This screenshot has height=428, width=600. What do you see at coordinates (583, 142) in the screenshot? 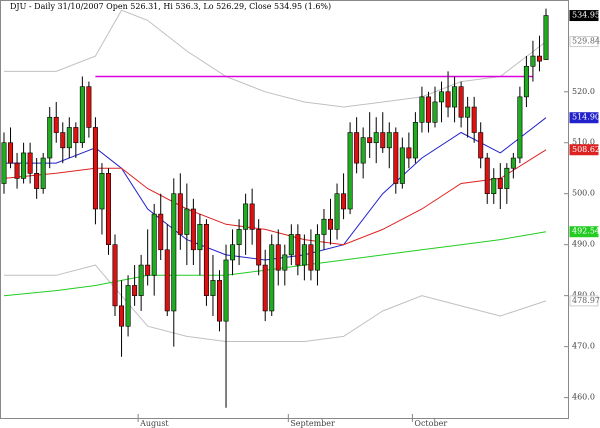
I see `y-tick-label: 510.0` at bounding box center [583, 142].